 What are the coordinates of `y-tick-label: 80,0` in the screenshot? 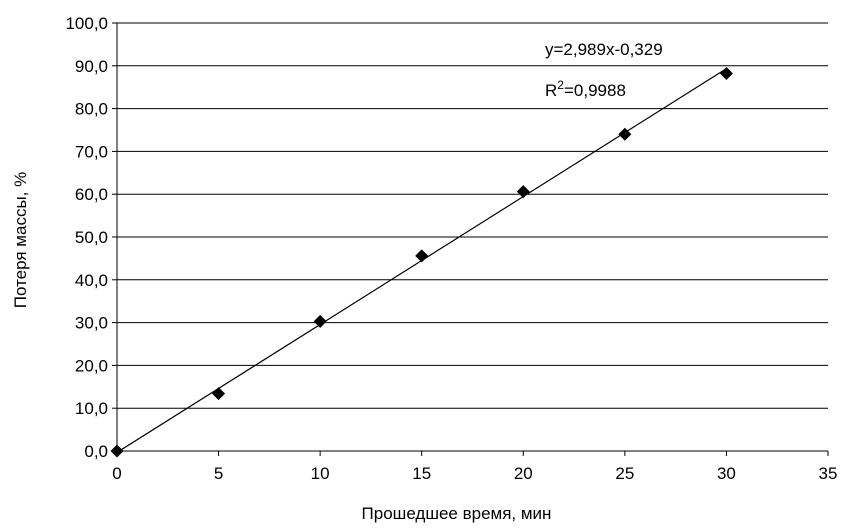 It's located at (91, 109).